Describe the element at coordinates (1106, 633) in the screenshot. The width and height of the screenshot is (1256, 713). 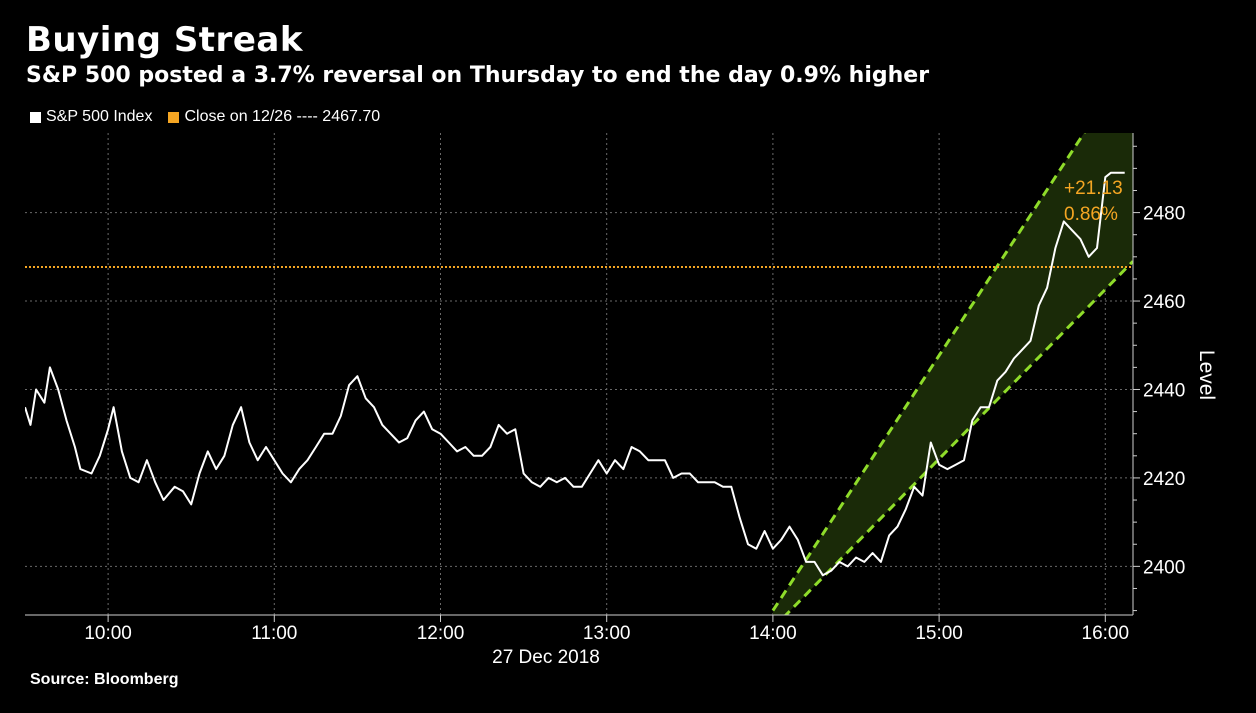
I see `x-tick-label-1600: 16:00` at that location.